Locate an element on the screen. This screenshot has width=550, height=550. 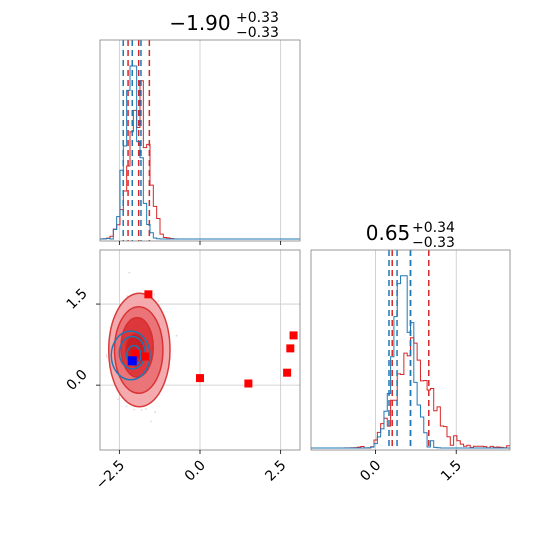
x-ticks: 0.0 1.5 is located at coordinates (411, 467).